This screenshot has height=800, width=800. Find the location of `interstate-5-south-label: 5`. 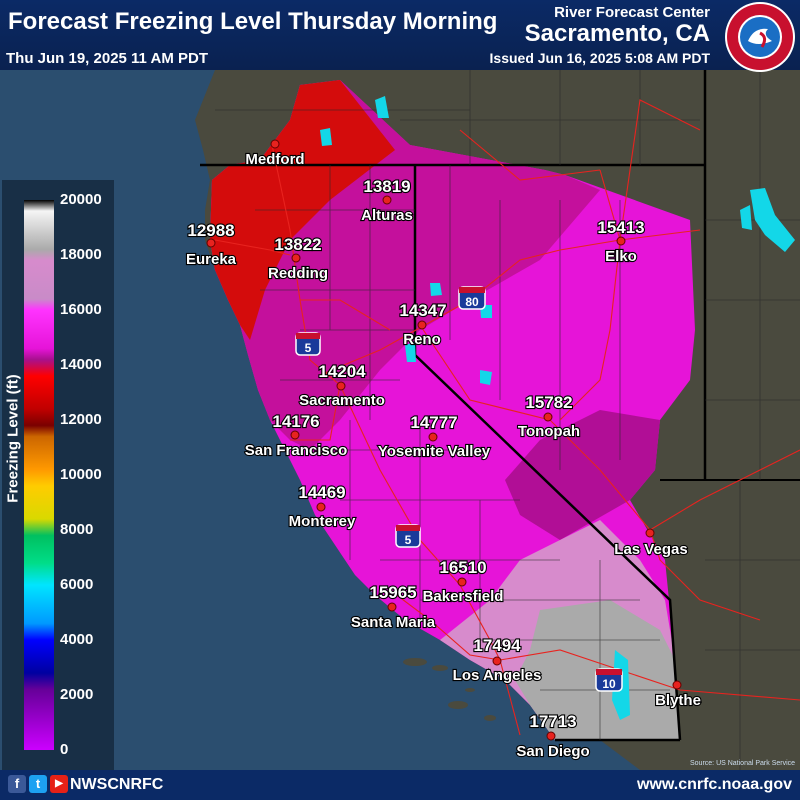

interstate-5-south-label: 5 is located at coordinates (408, 540).